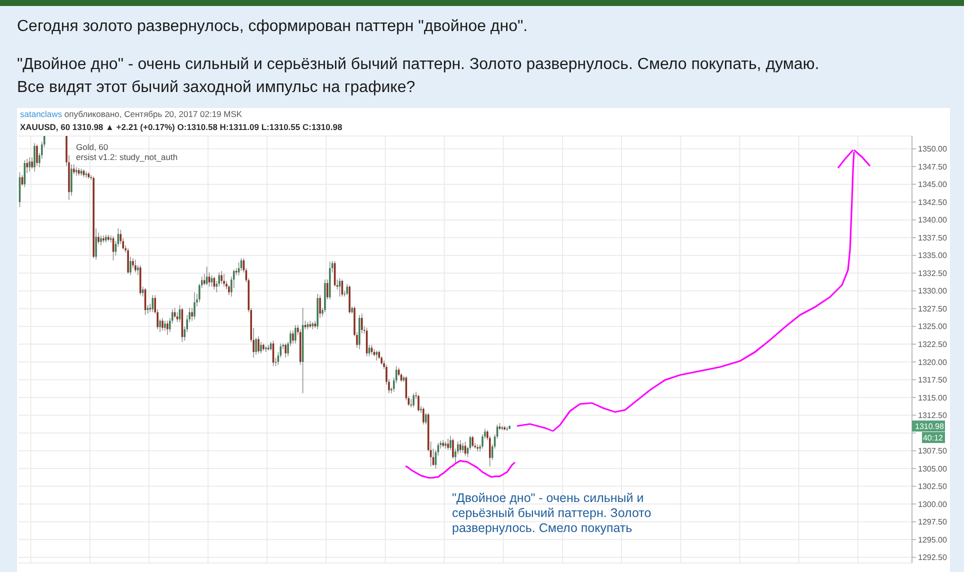  Describe the element at coordinates (933, 415) in the screenshot. I see `y-tick-label: 1312.50` at that location.